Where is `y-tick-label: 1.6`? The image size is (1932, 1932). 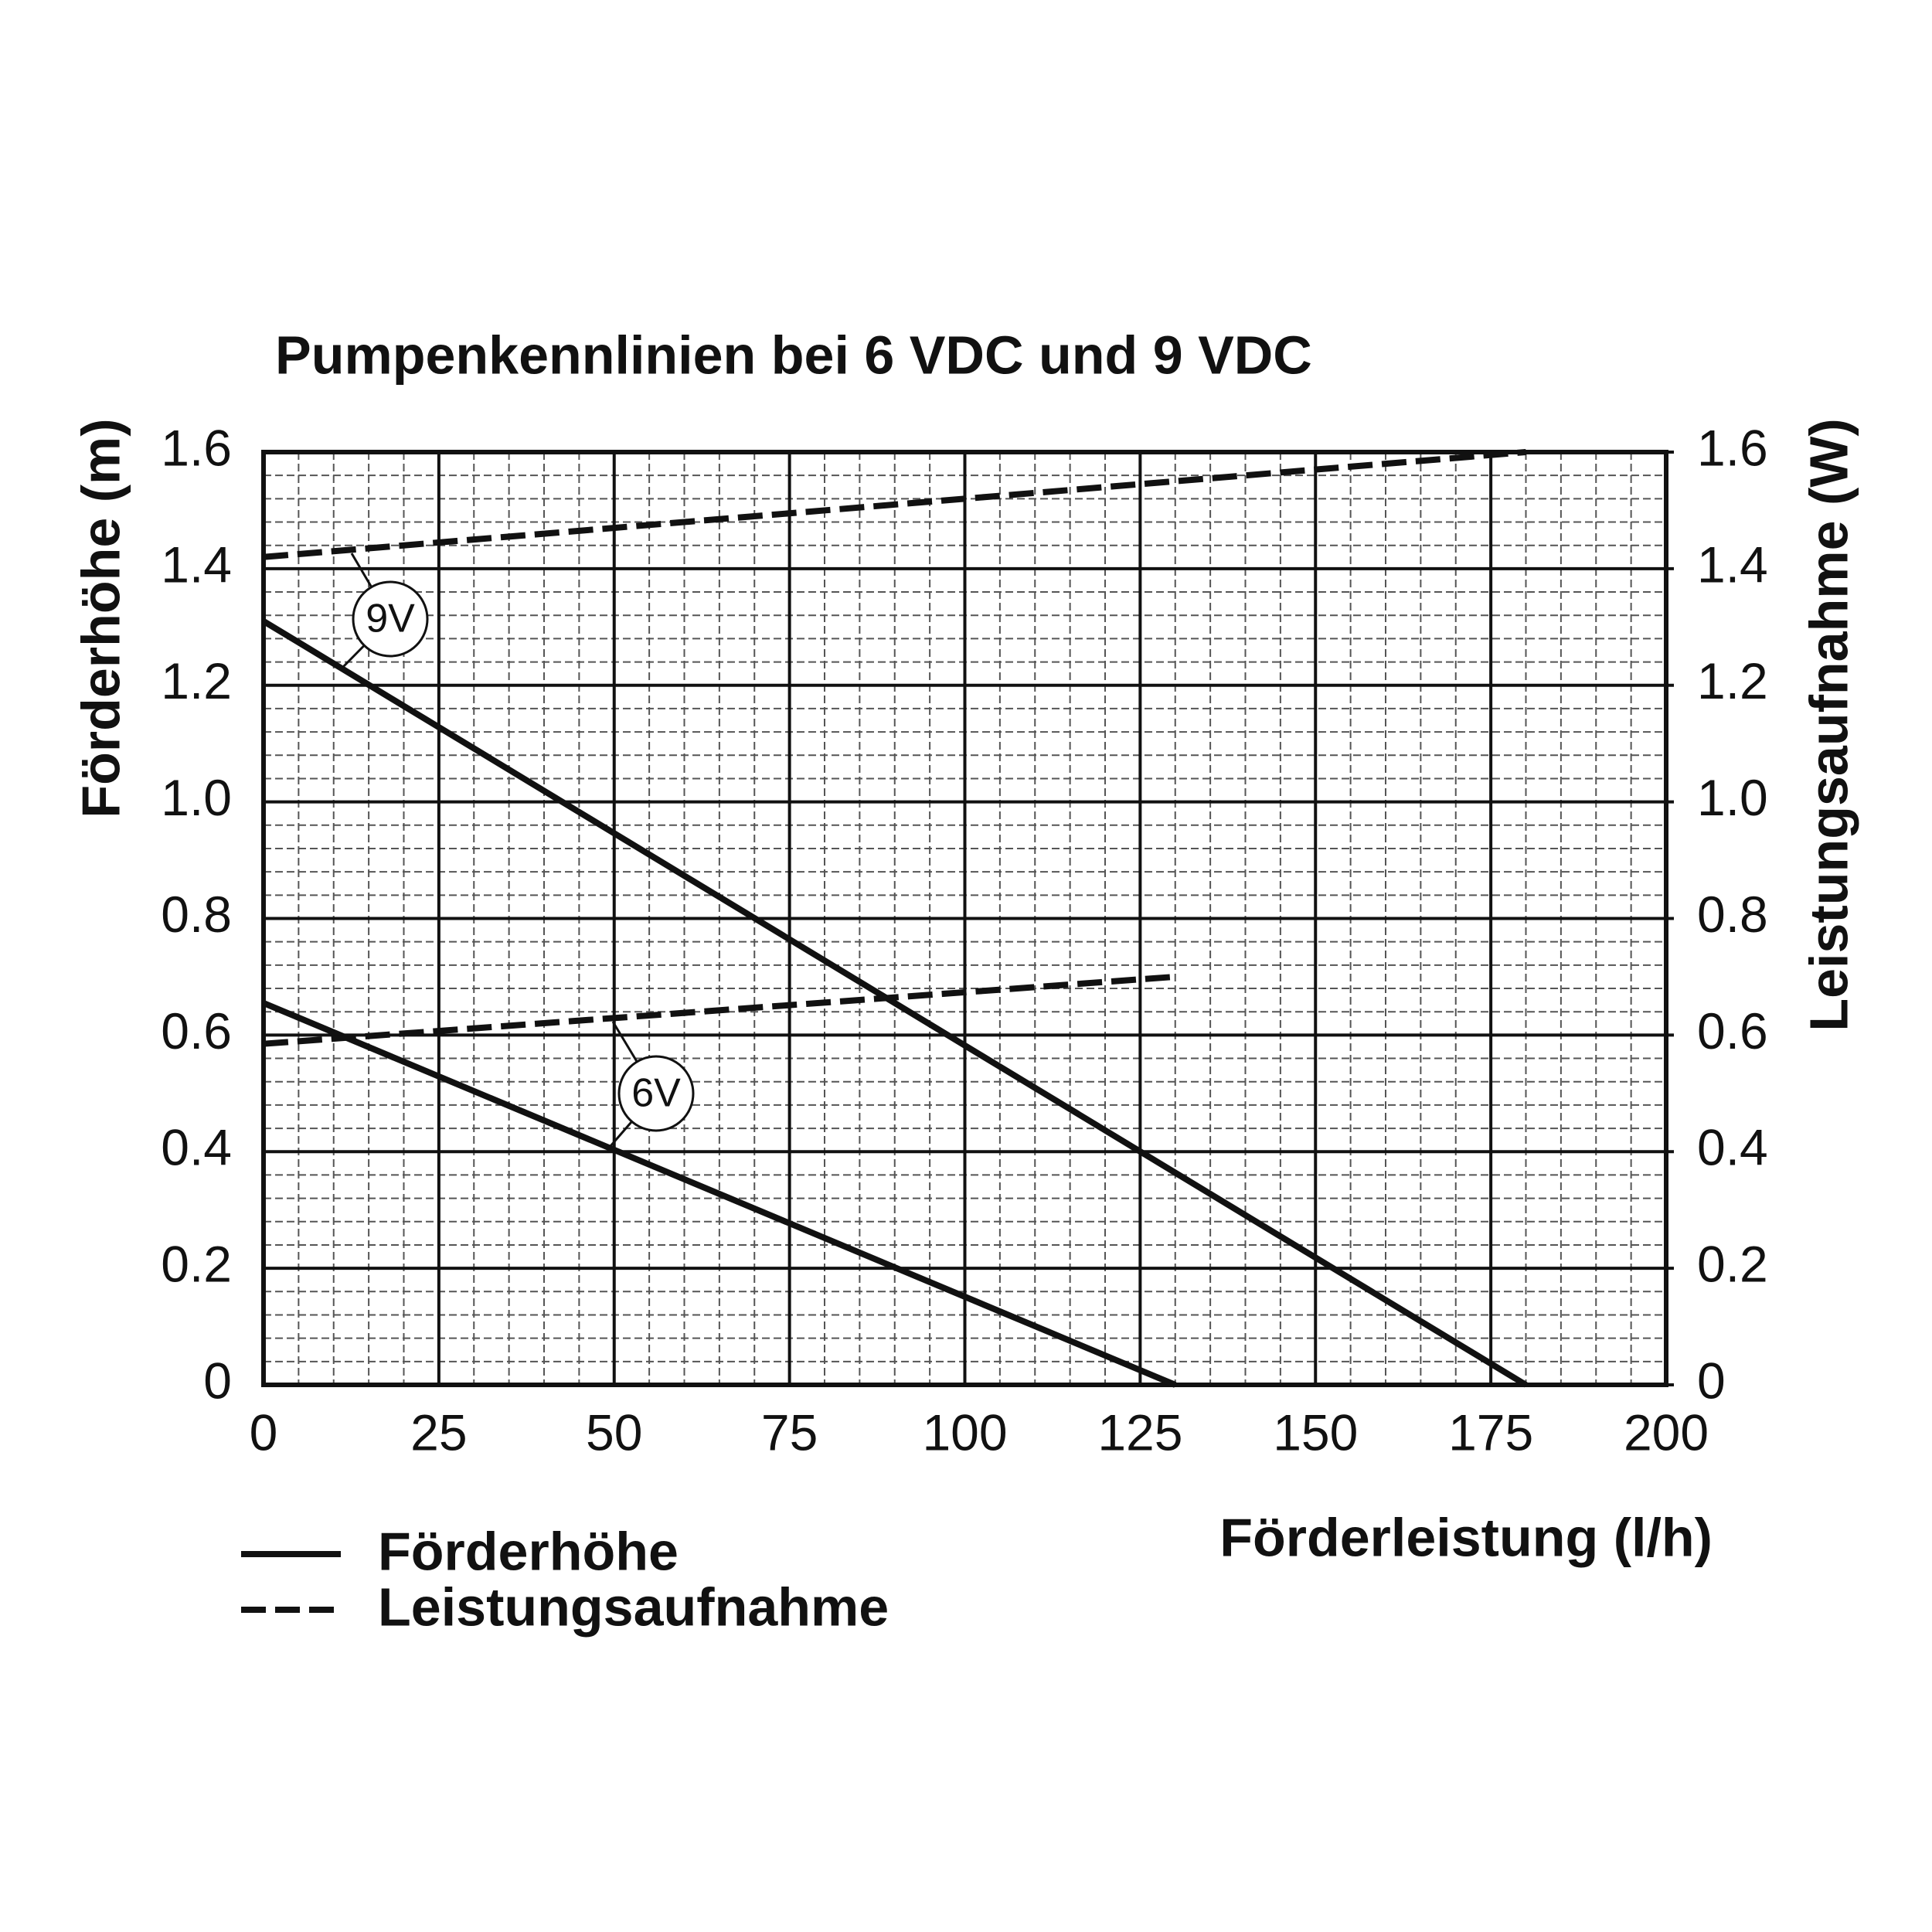
y-tick-label: 1.6 is located at coordinates (197, 447).